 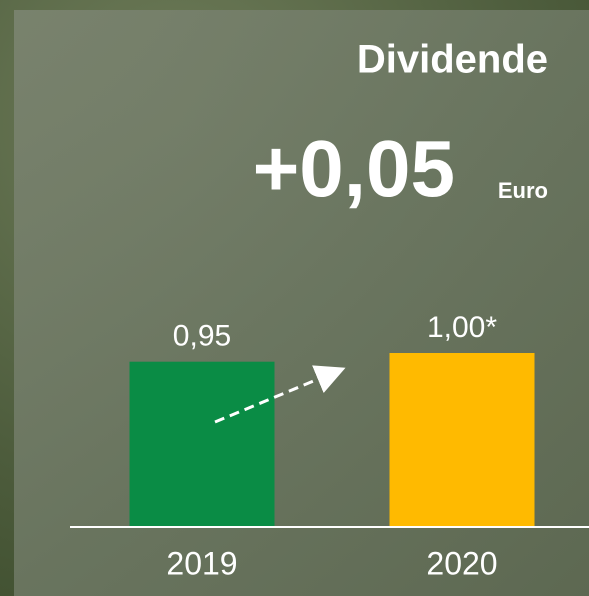 What do you see at coordinates (202, 336) in the screenshot?
I see `value-label: 0,95` at bounding box center [202, 336].